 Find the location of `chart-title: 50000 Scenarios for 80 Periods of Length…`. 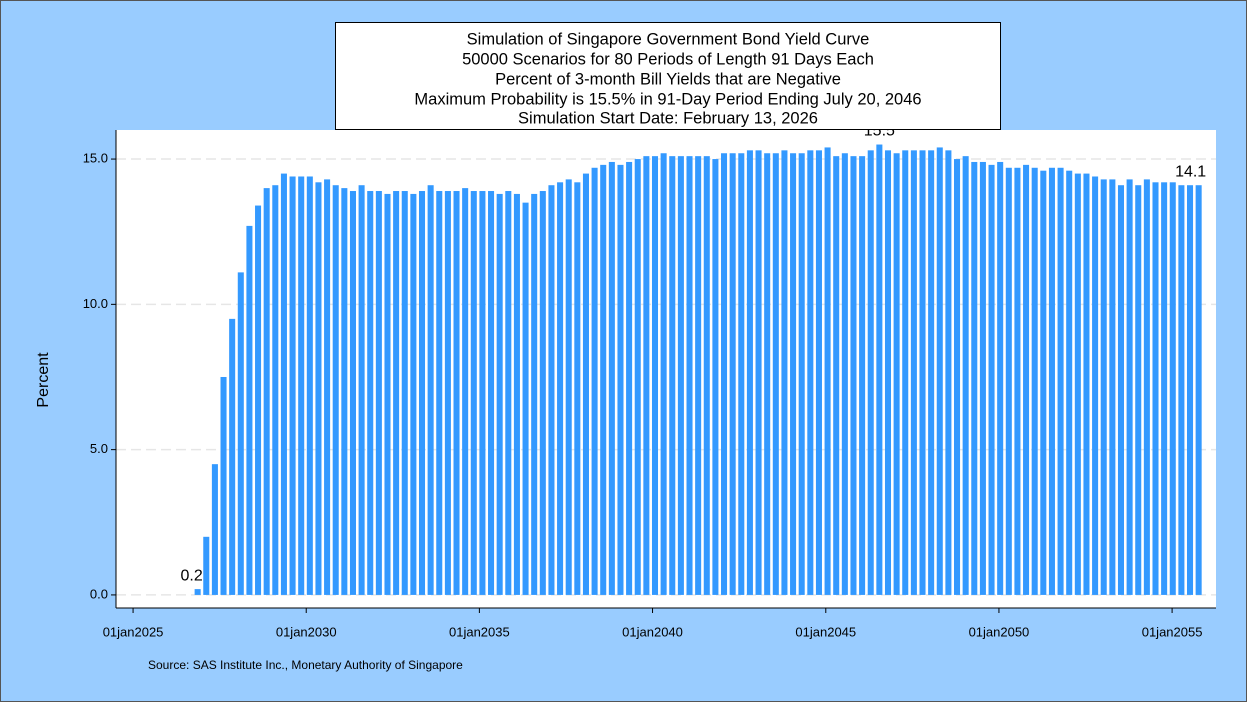

chart-title: 50000 Scenarios for 80 Periods of Length… is located at coordinates (668, 59).